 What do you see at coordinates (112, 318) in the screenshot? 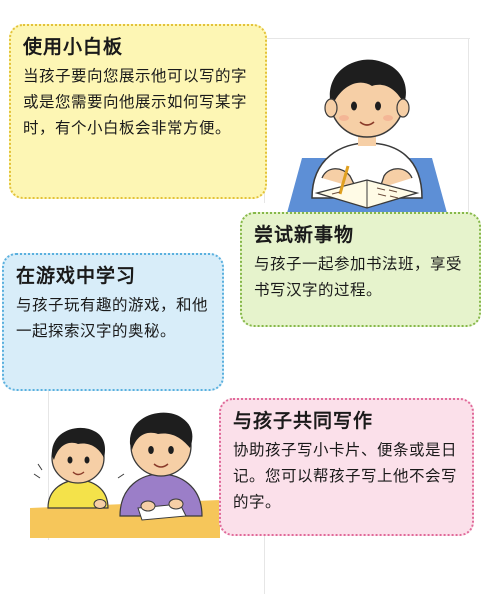
I see `tip-card-body: 与孩子玩有趣的游戏，和他一起探索汉字的奥秘。` at bounding box center [112, 318].